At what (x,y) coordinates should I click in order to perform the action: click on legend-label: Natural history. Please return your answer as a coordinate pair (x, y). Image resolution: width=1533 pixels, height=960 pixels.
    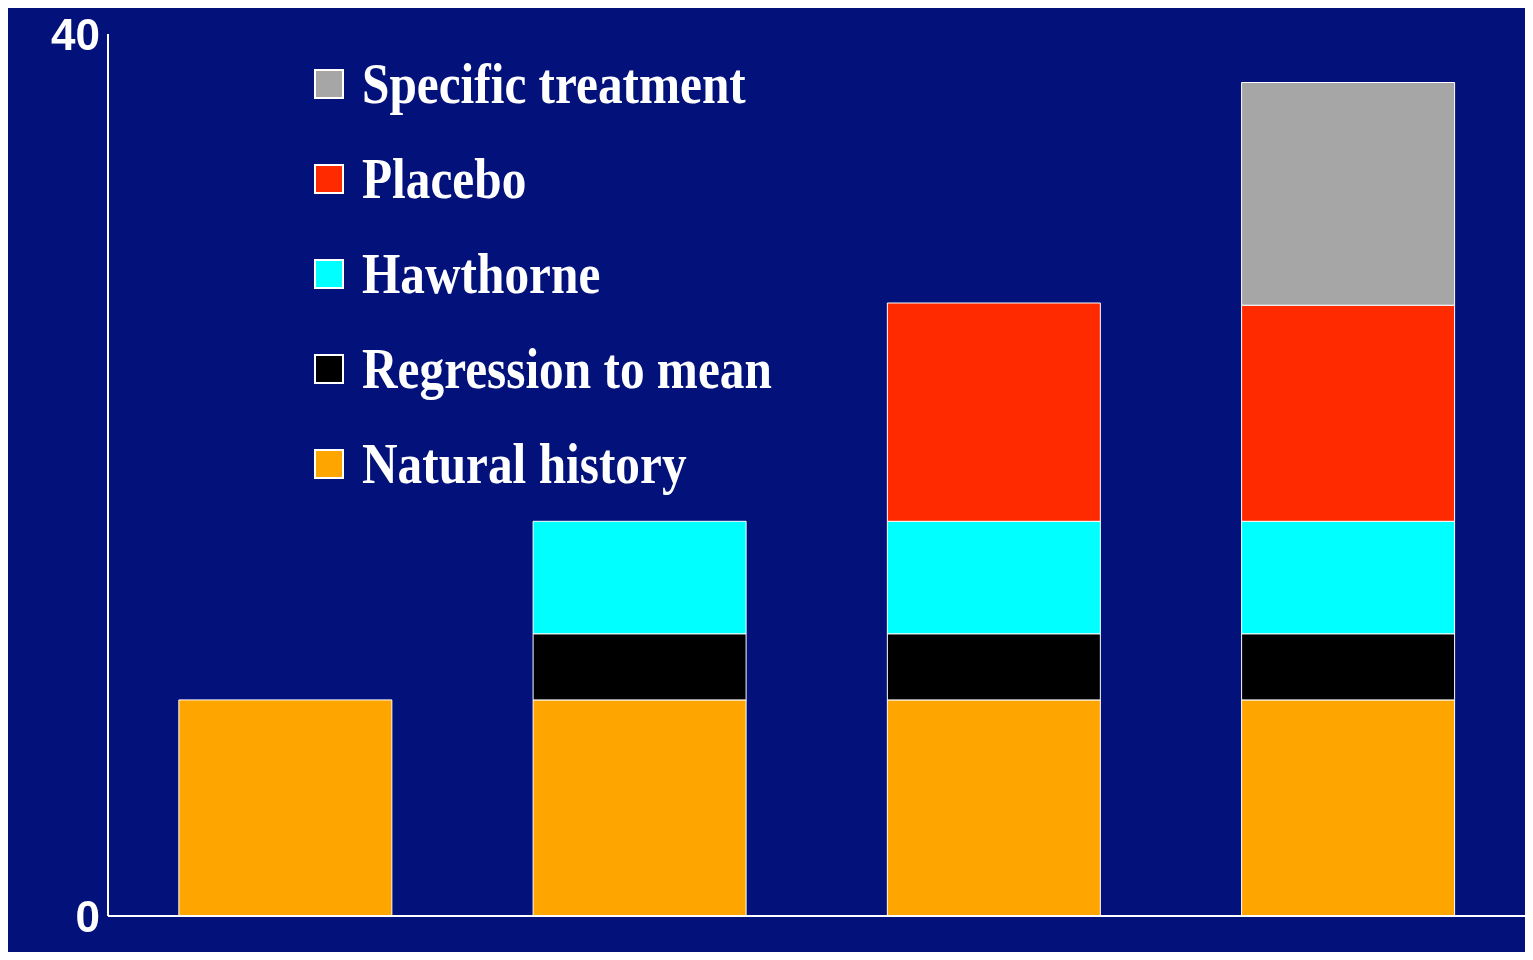
    Looking at the image, I should click on (524, 463).